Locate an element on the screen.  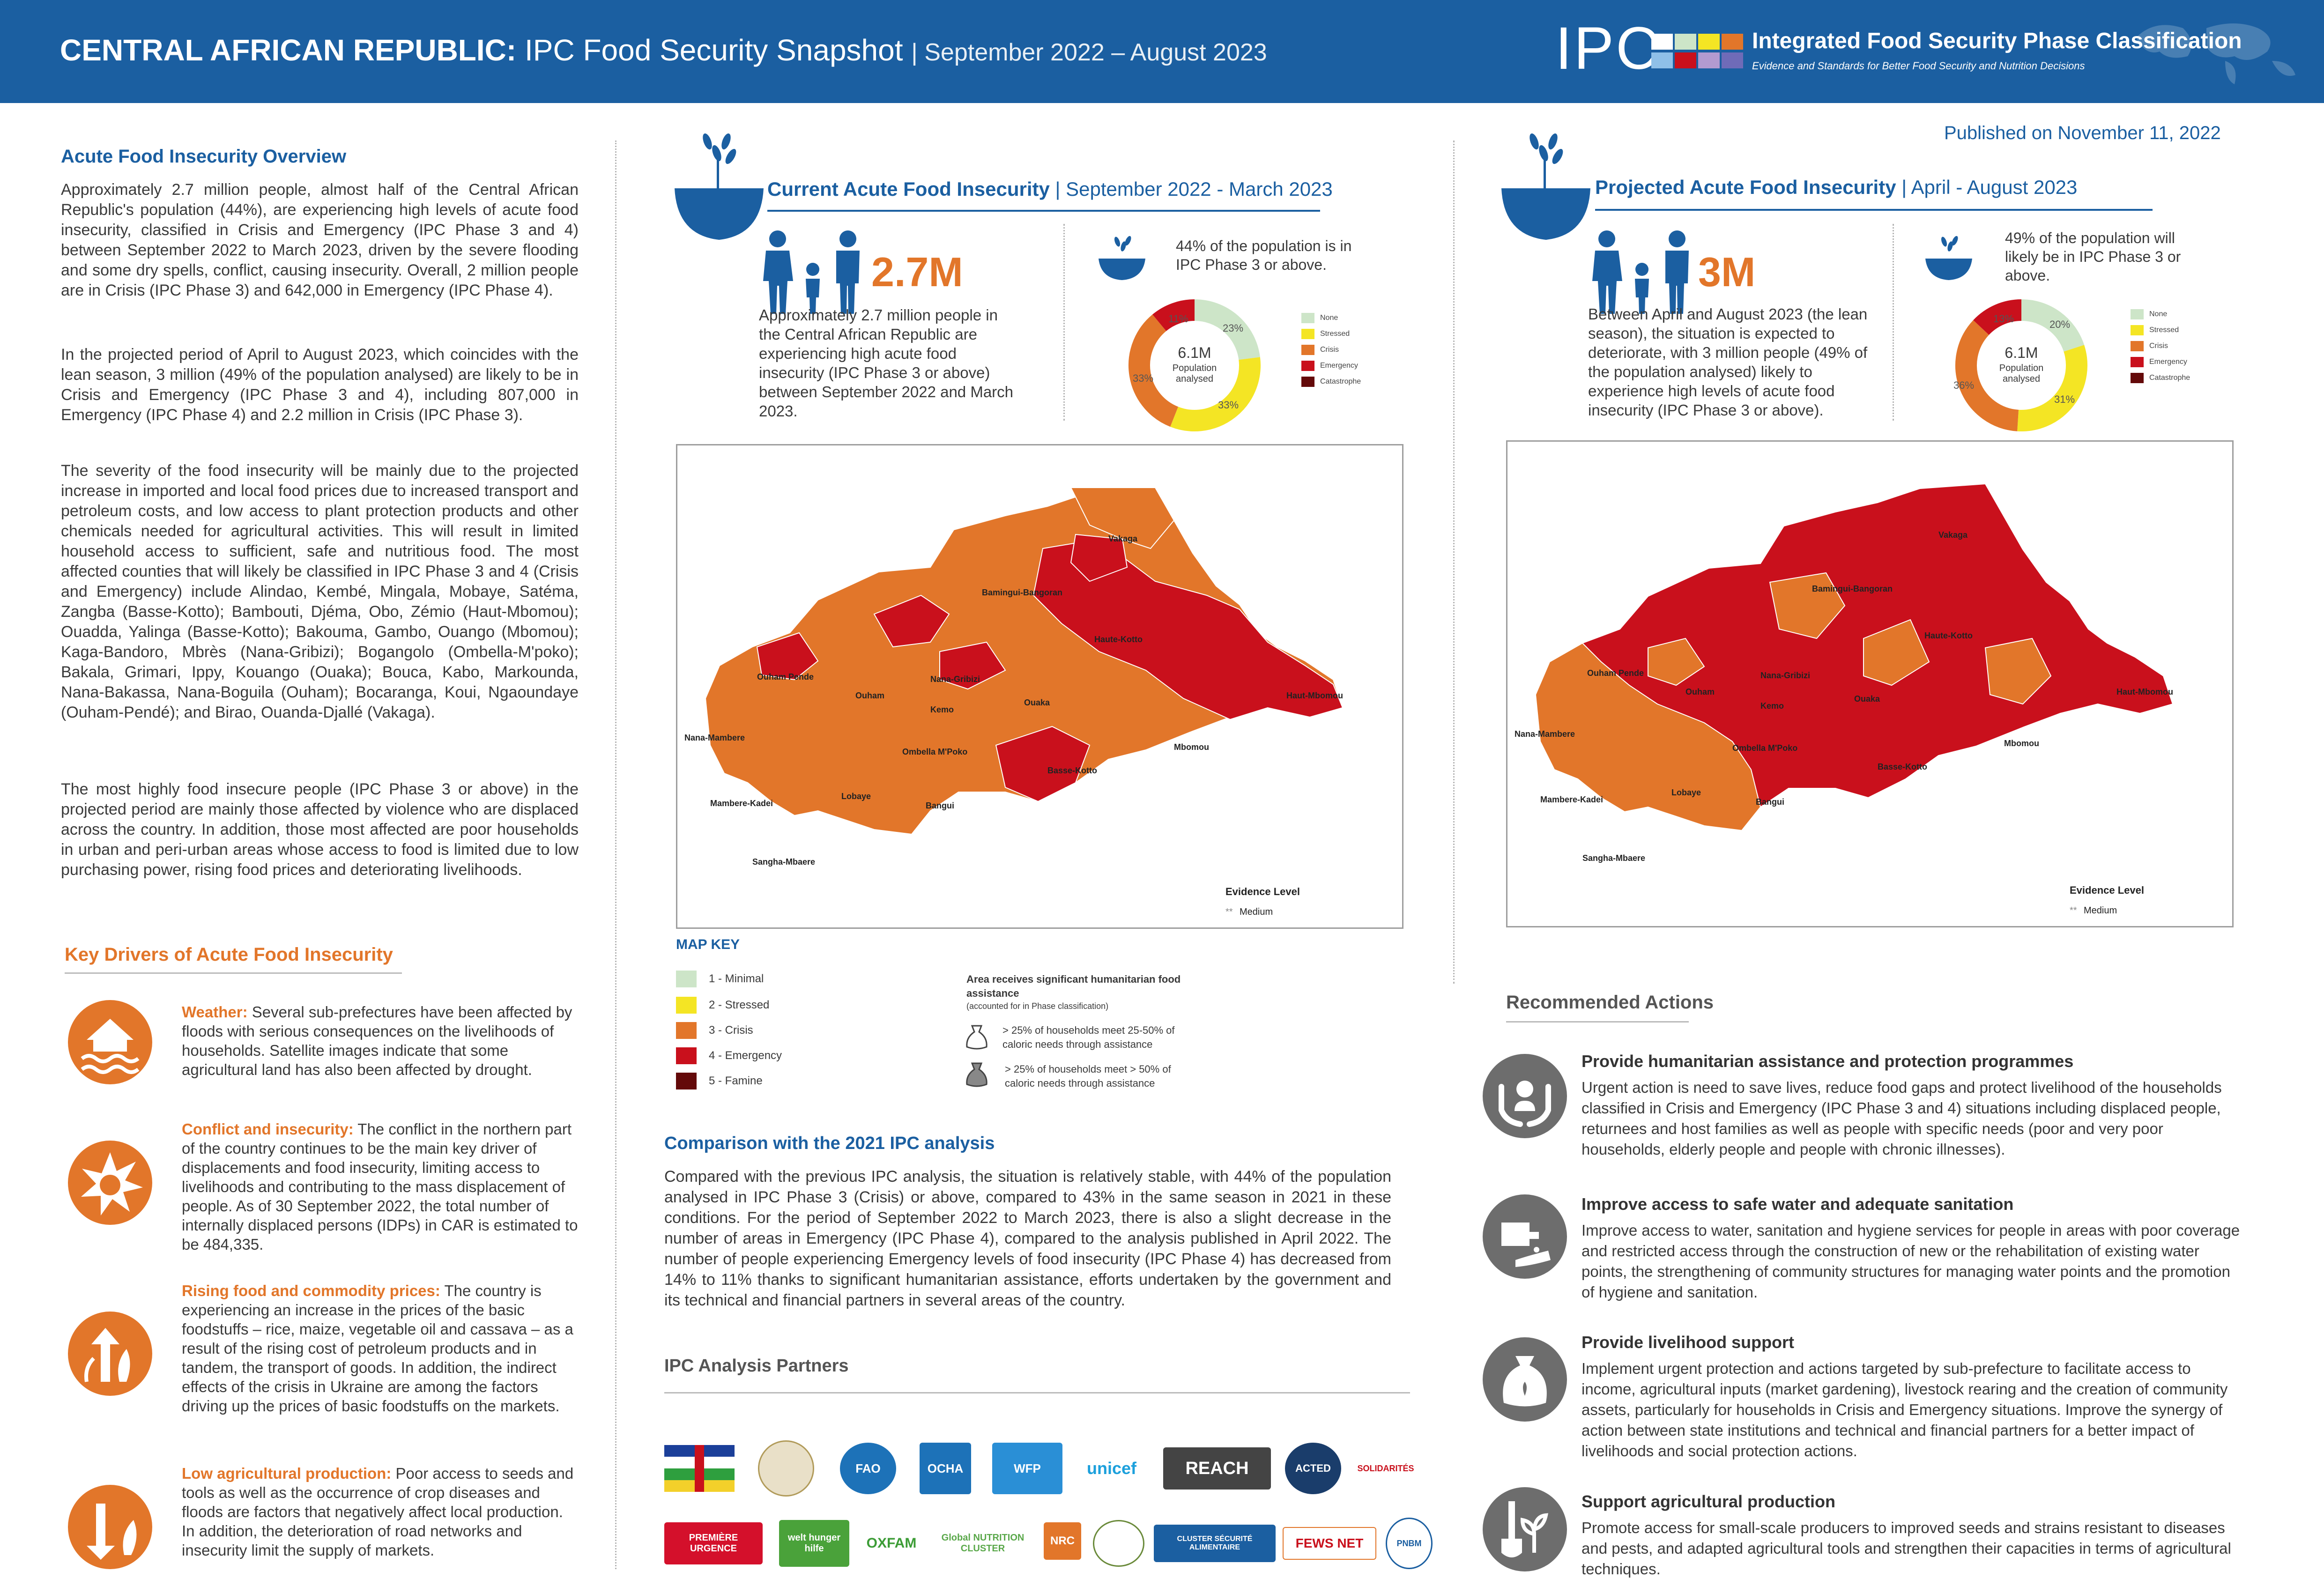
current-donut-label-stressed: 33% is located at coordinates (1228, 405).